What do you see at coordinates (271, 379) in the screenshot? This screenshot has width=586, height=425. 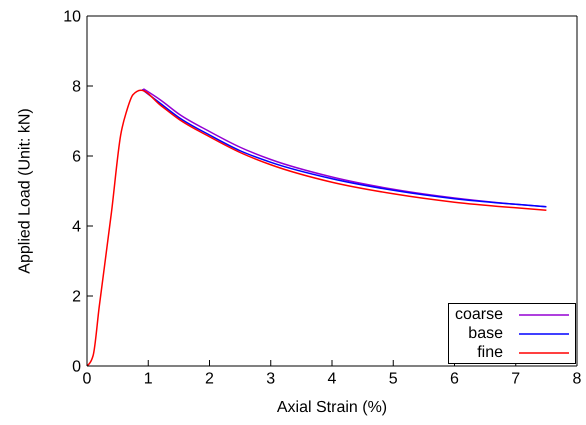 I see `x-tick-label: 3` at bounding box center [271, 379].